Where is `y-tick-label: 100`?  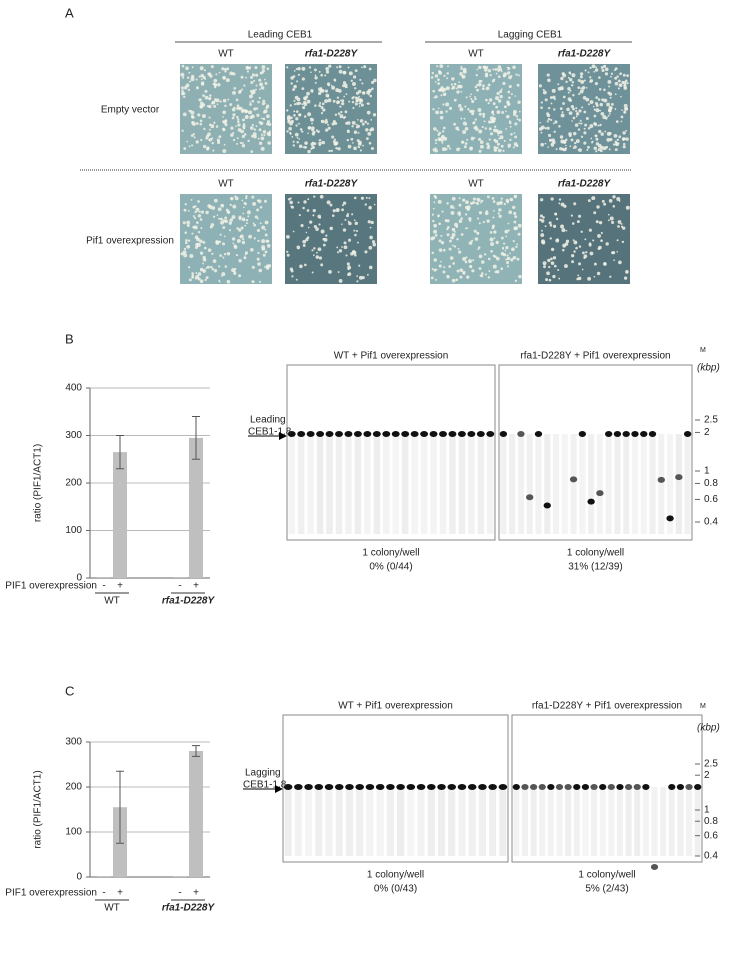 y-tick-label: 100 is located at coordinates (73, 530).